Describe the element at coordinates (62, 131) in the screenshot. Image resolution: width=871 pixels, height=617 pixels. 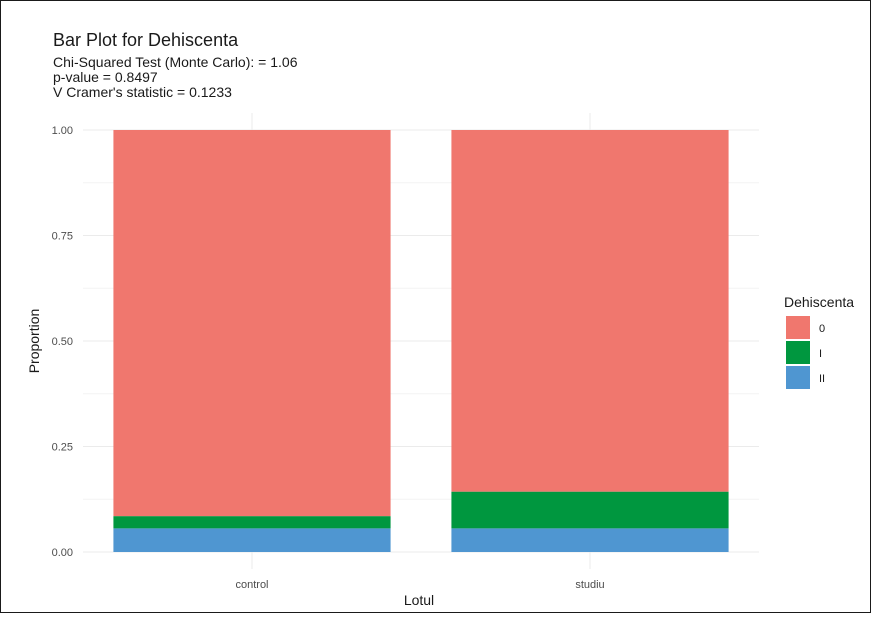
I see `y-tick-label: 1.00` at that location.